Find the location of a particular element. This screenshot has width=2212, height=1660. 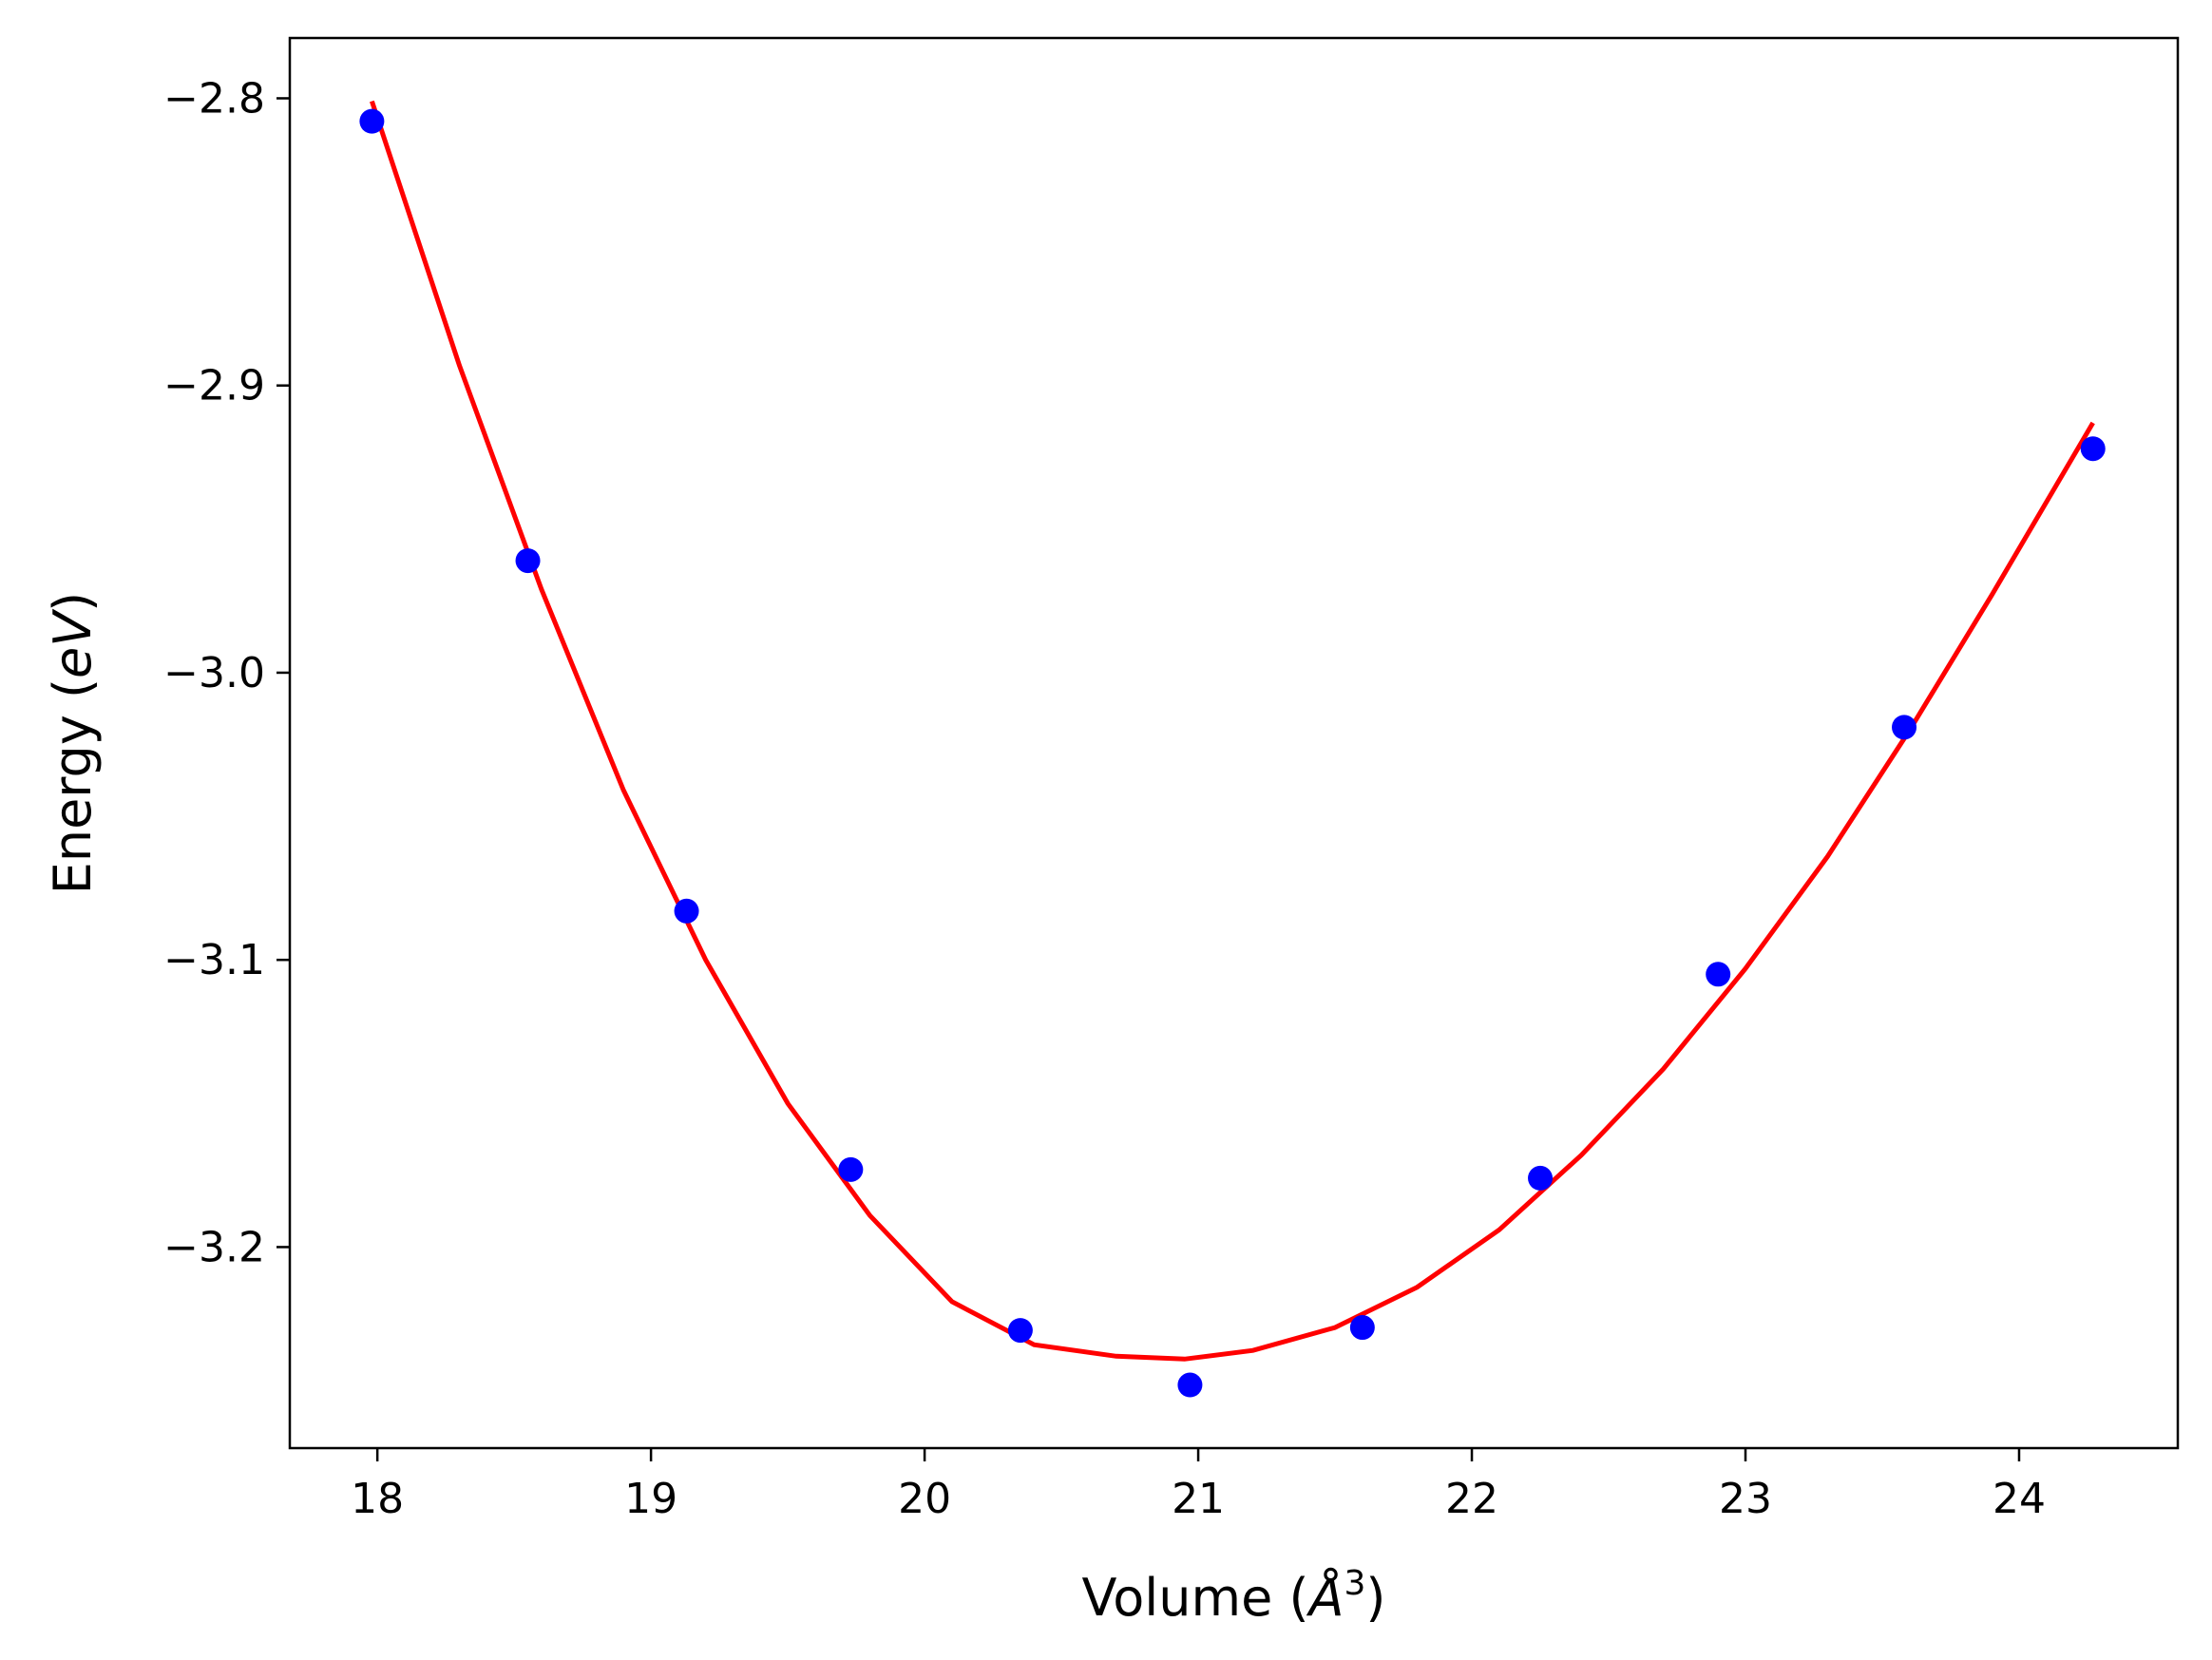

y-tick-label: −2.8 is located at coordinates (214, 98).